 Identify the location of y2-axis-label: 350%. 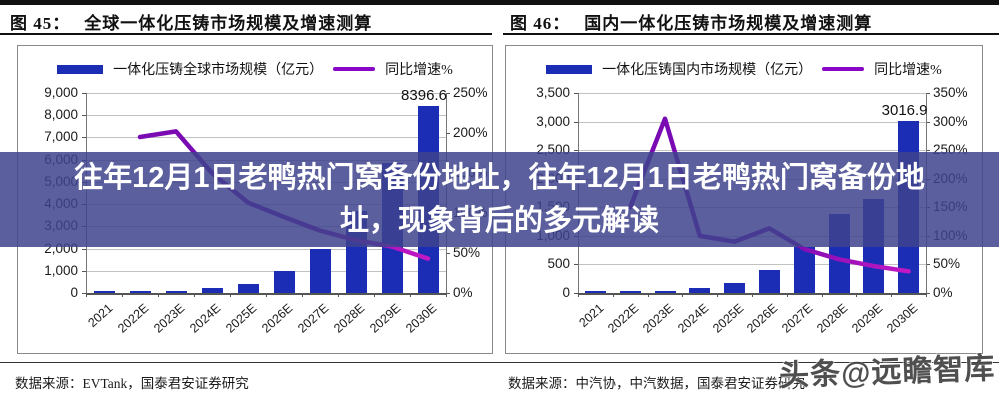
(950, 92).